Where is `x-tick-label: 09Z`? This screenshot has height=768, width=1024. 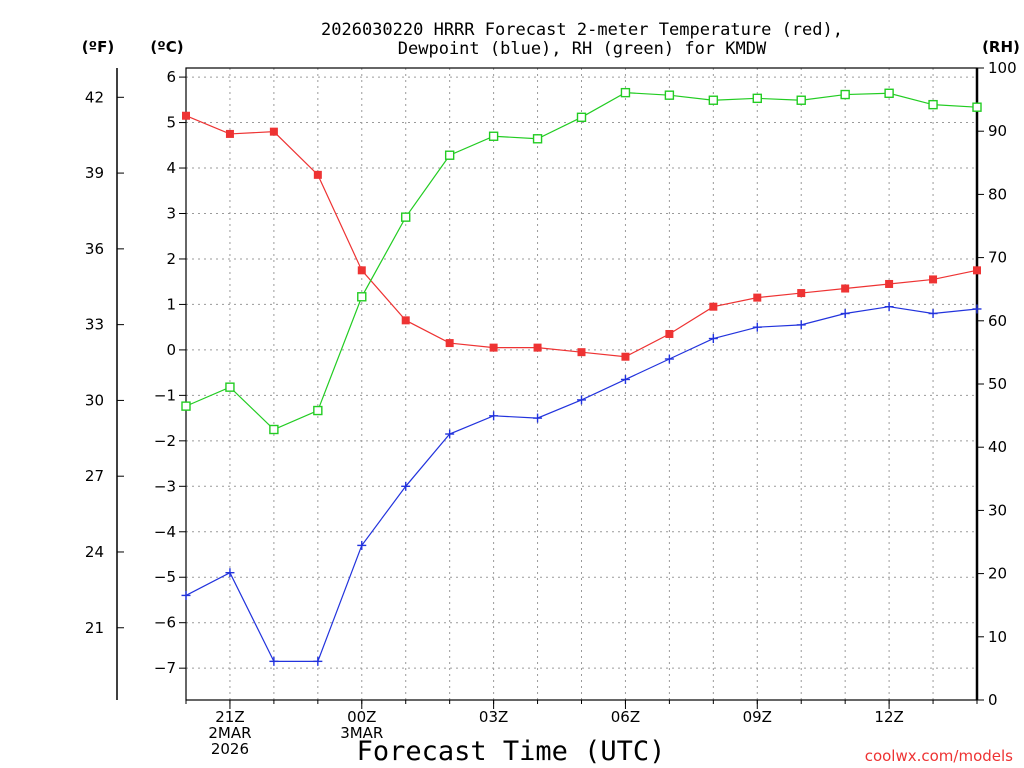 x-tick-label: 09Z is located at coordinates (757, 717).